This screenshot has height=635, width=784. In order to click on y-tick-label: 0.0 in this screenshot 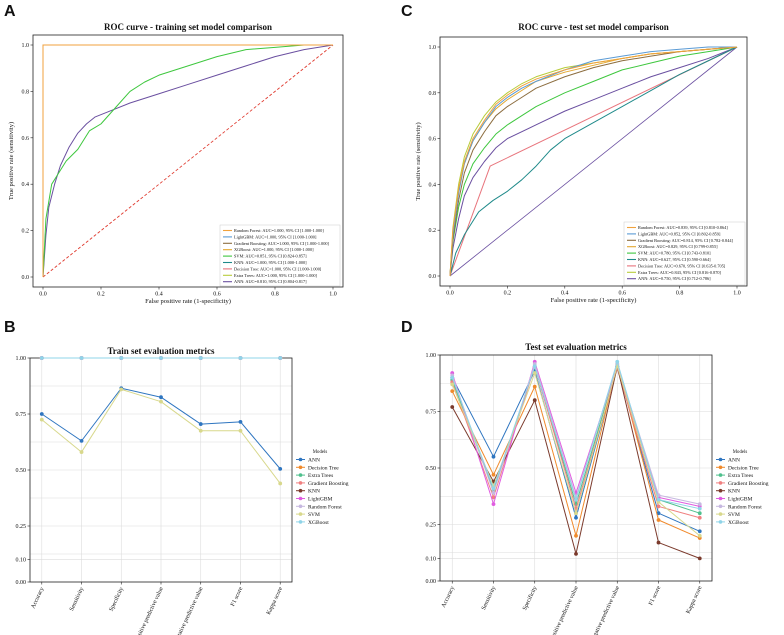, I will do `click(26, 278)`.